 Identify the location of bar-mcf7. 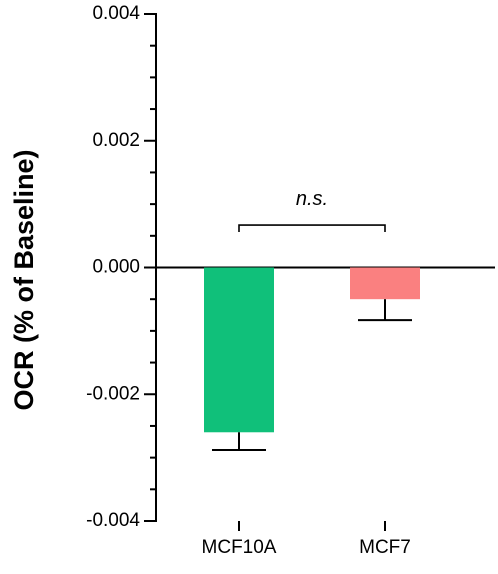
(385, 283).